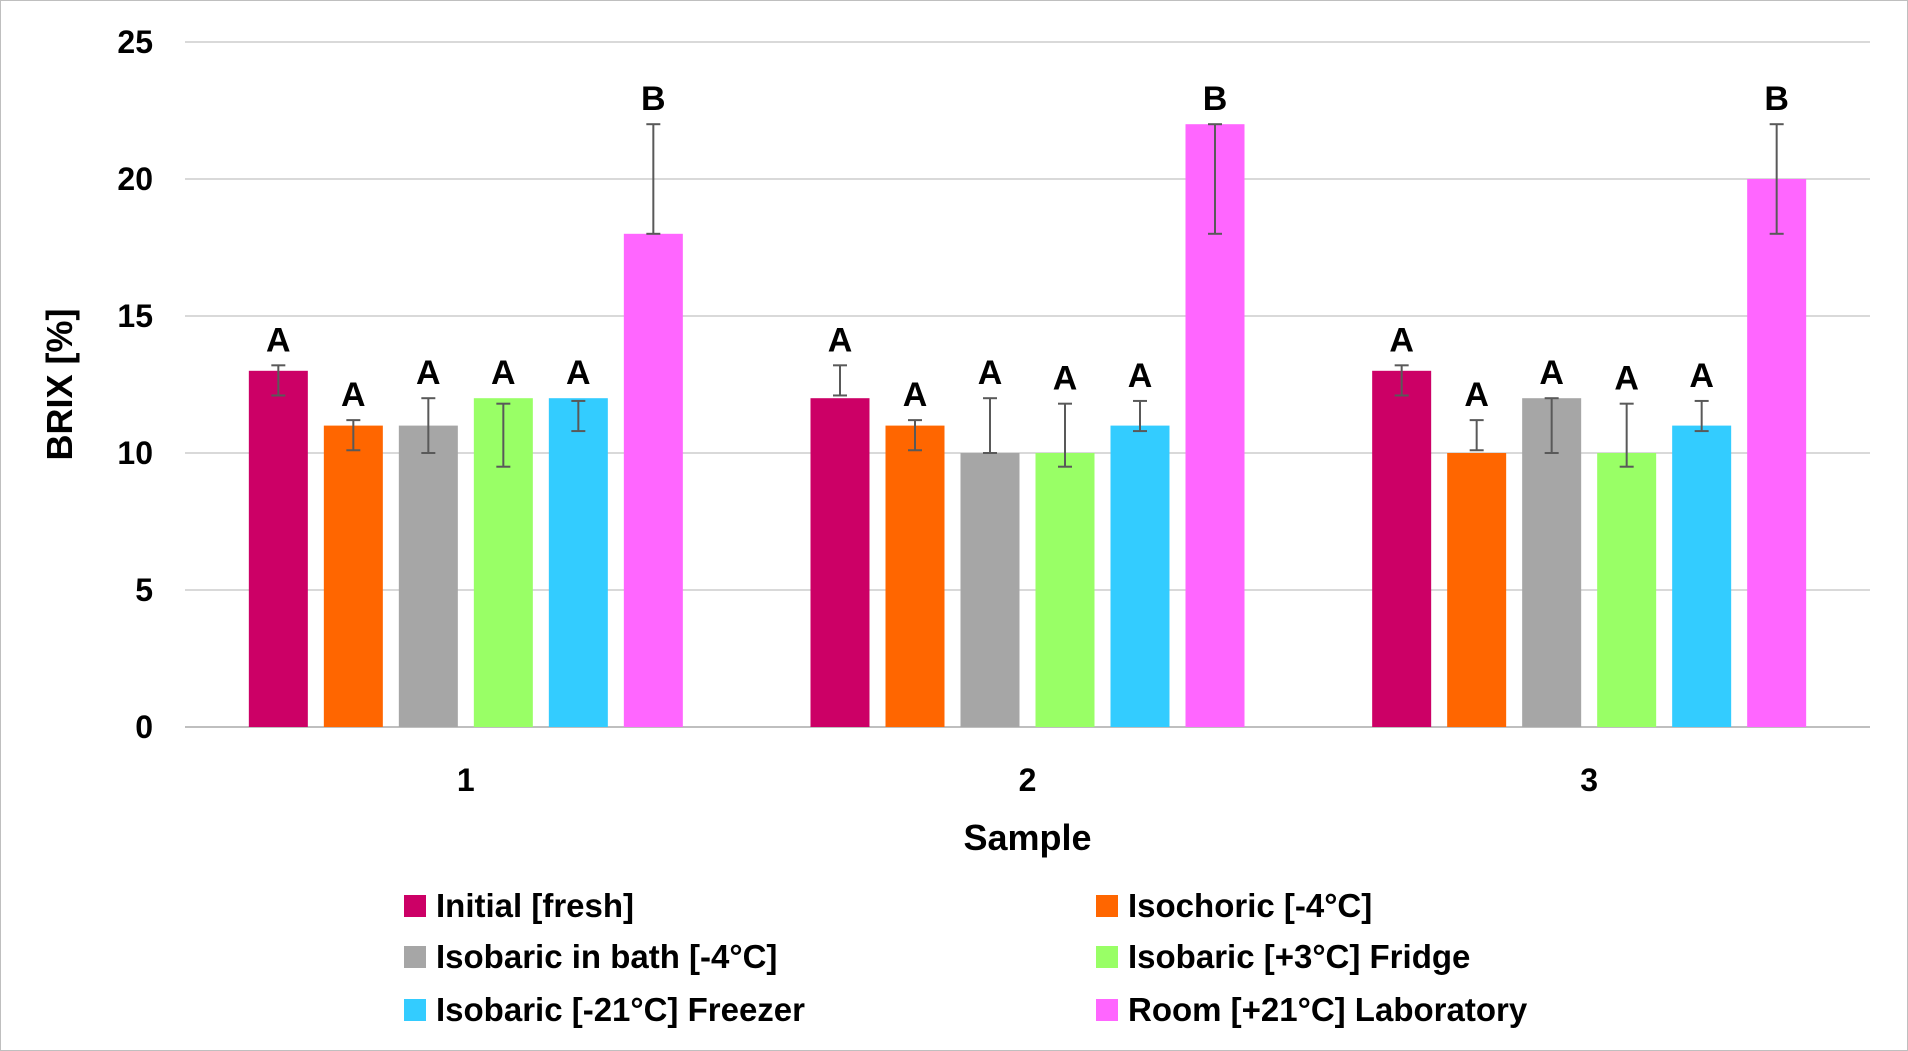 This screenshot has width=1908, height=1051. Describe the element at coordinates (135, 42) in the screenshot. I see `y-tick-label: 25` at that location.